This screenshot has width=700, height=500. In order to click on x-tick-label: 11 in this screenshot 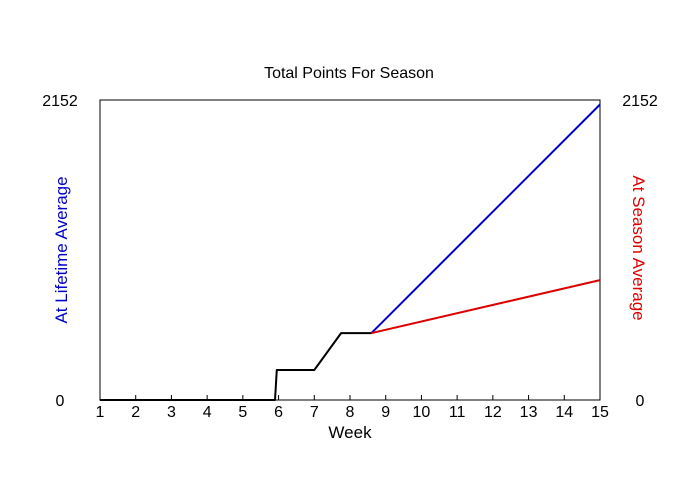, I will do `click(457, 412)`.